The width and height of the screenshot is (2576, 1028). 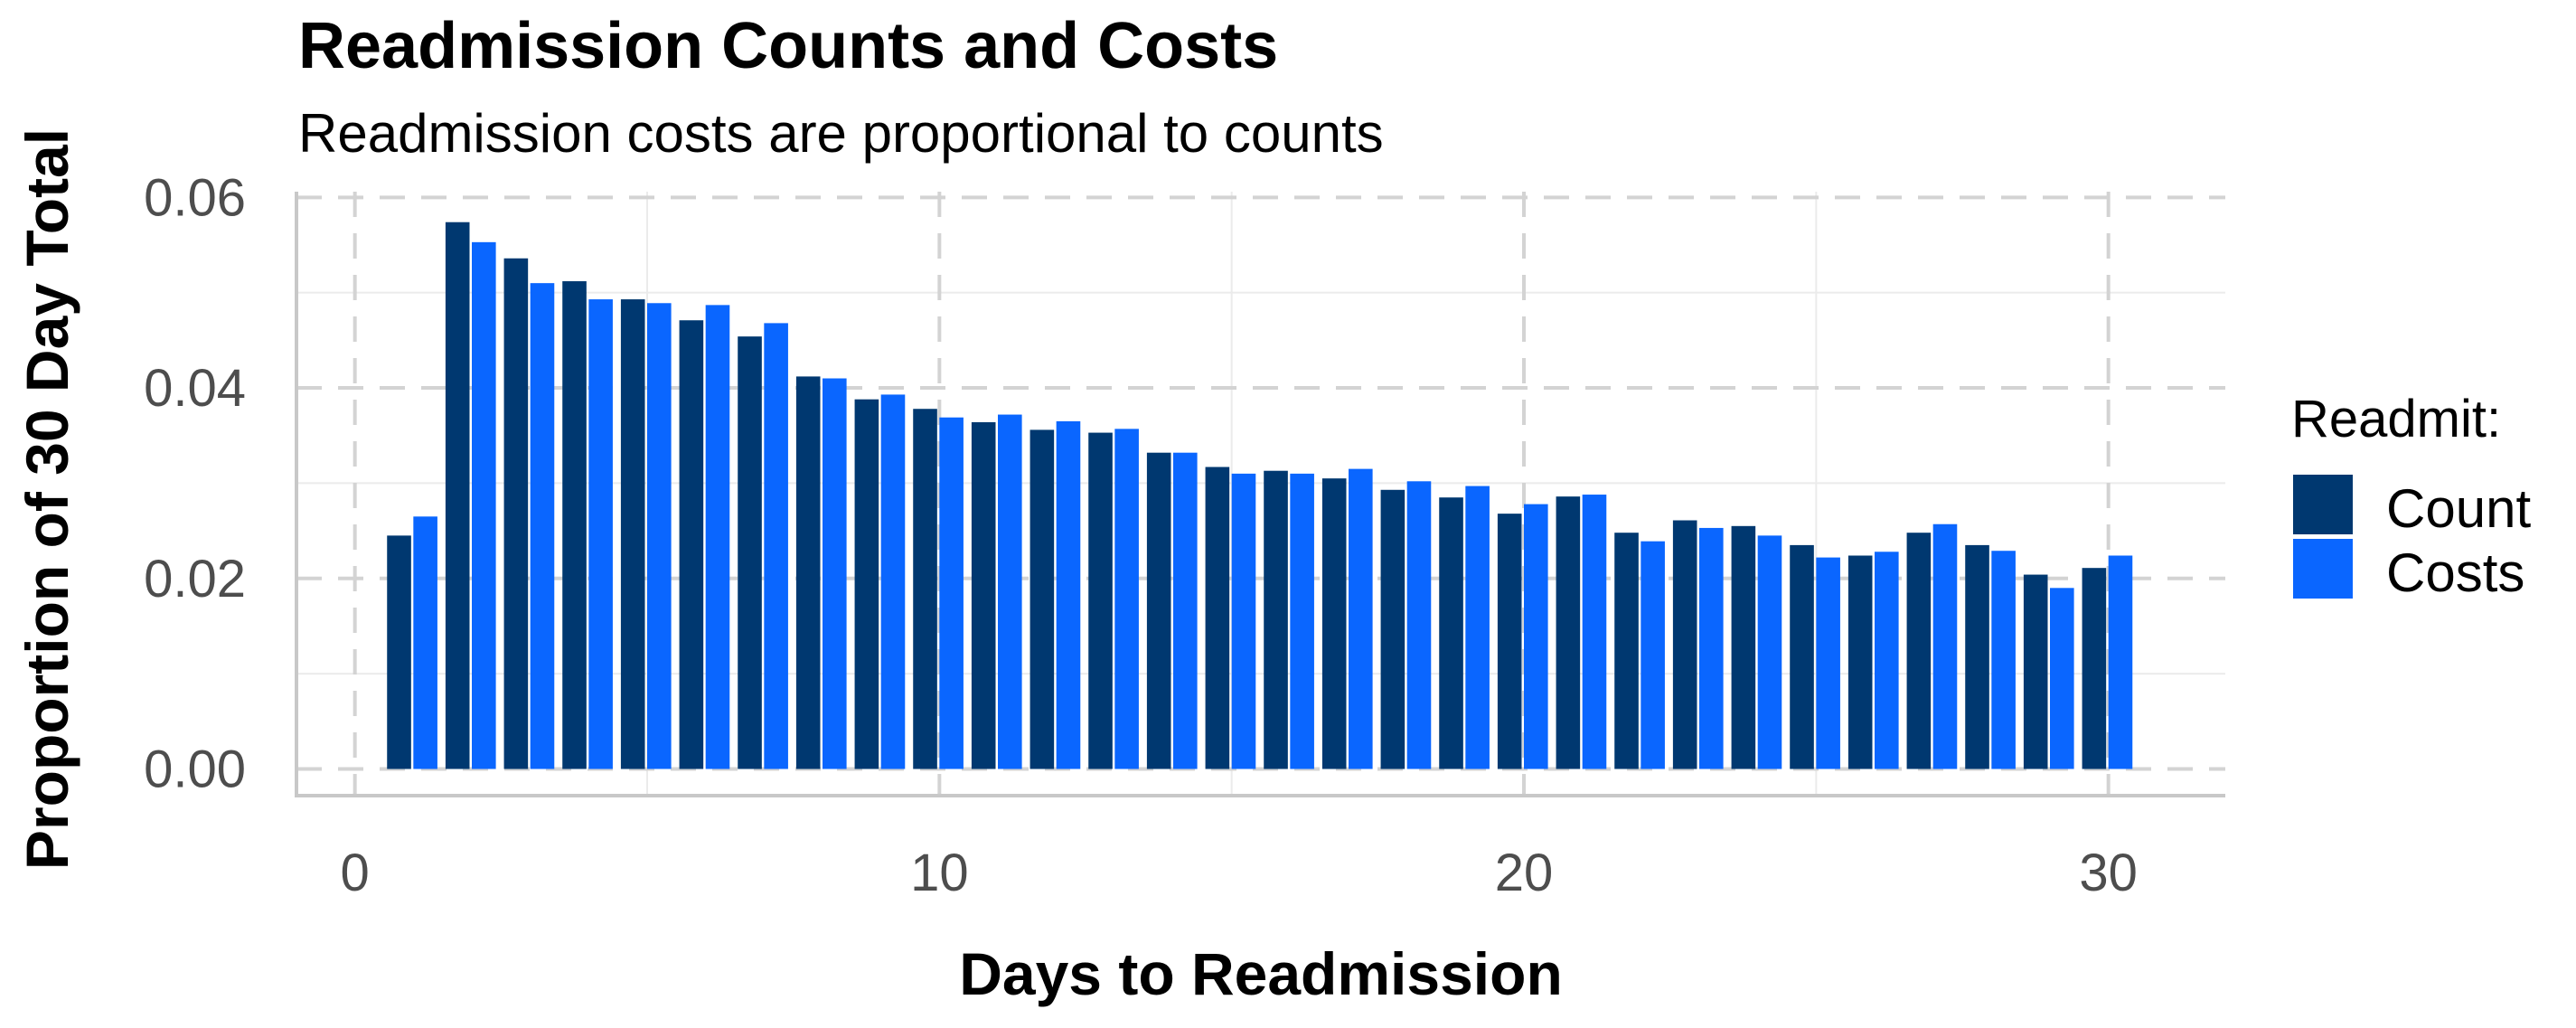 What do you see at coordinates (2323, 569) in the screenshot?
I see `legend-swatch-costs` at bounding box center [2323, 569].